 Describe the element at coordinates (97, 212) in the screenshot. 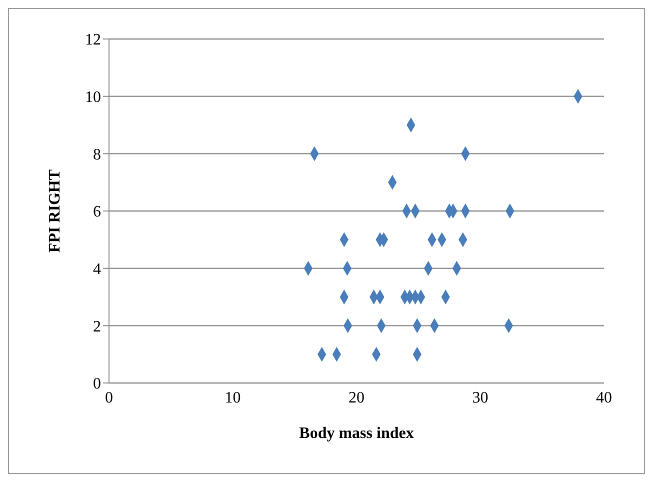

I see `y-tick-label: 6` at that location.